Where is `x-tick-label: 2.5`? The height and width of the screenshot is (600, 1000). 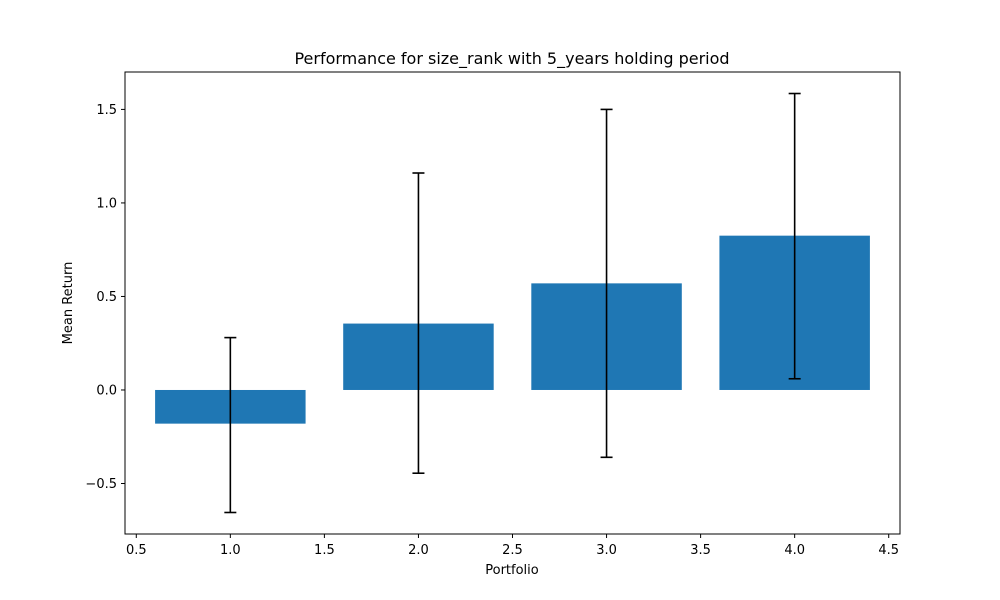 x-tick-label: 2.5 is located at coordinates (512, 550).